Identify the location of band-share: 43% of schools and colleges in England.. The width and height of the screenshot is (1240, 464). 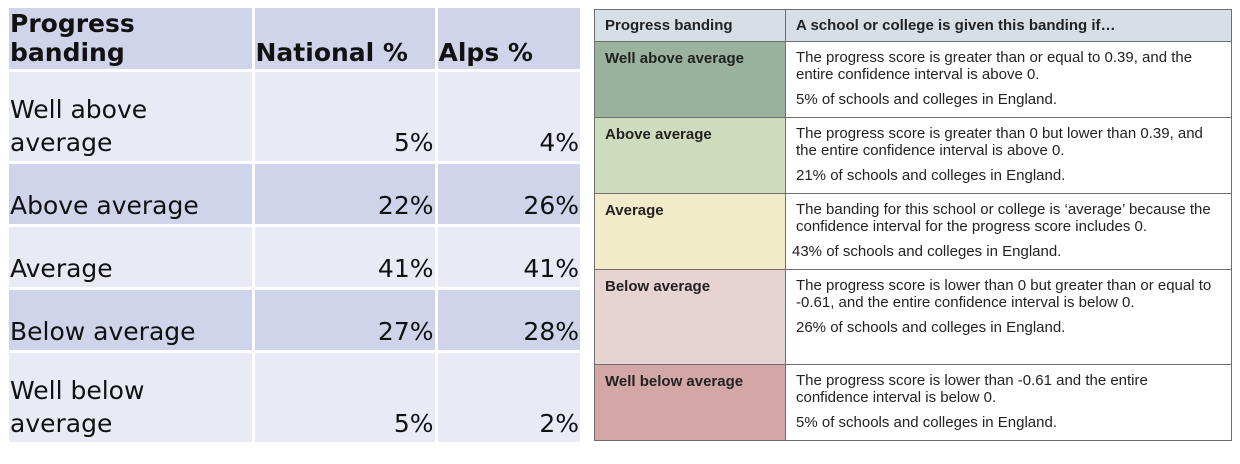
(927, 251).